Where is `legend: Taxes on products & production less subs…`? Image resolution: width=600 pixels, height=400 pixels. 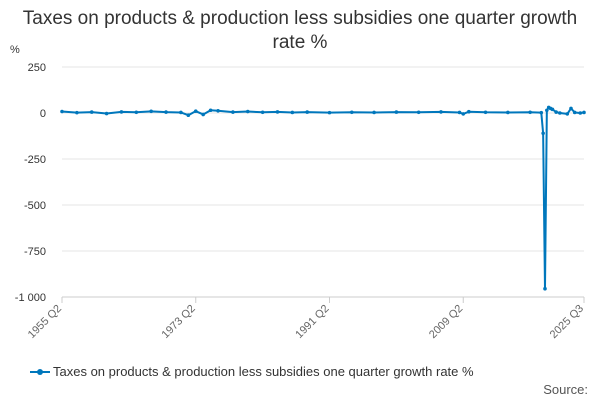 legend: Taxes on products & production less subs… is located at coordinates (252, 371).